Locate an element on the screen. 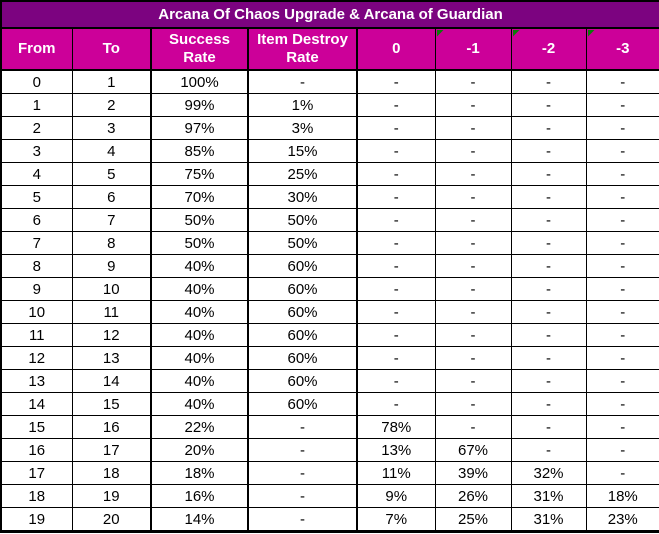 The width and height of the screenshot is (659, 534). column-header-minus-1: -1 is located at coordinates (473, 49).